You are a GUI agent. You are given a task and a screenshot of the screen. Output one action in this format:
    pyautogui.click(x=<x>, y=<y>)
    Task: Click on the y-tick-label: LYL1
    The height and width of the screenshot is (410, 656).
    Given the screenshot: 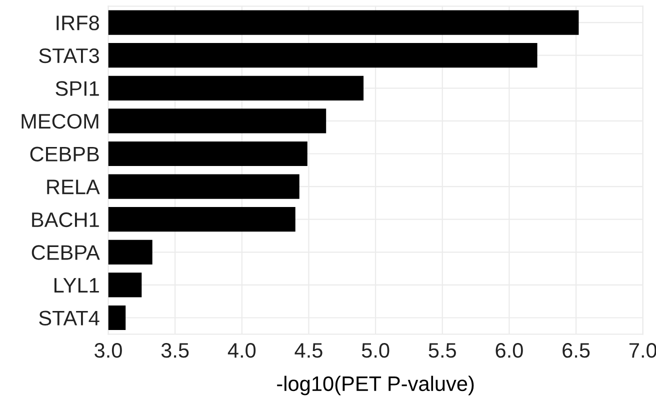 What is the action you would take?
    pyautogui.click(x=76, y=285)
    